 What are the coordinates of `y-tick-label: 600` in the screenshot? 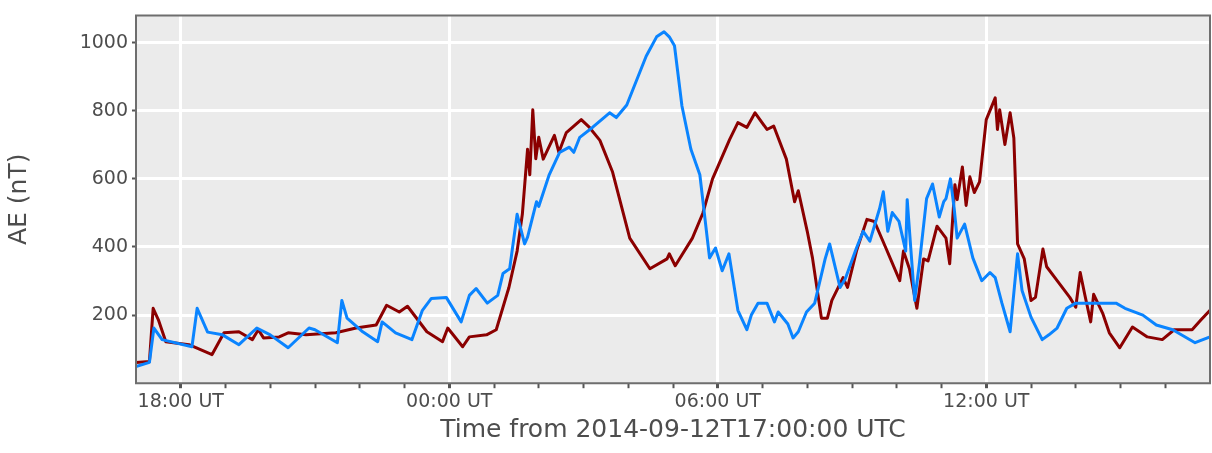 It's located at (109, 176).